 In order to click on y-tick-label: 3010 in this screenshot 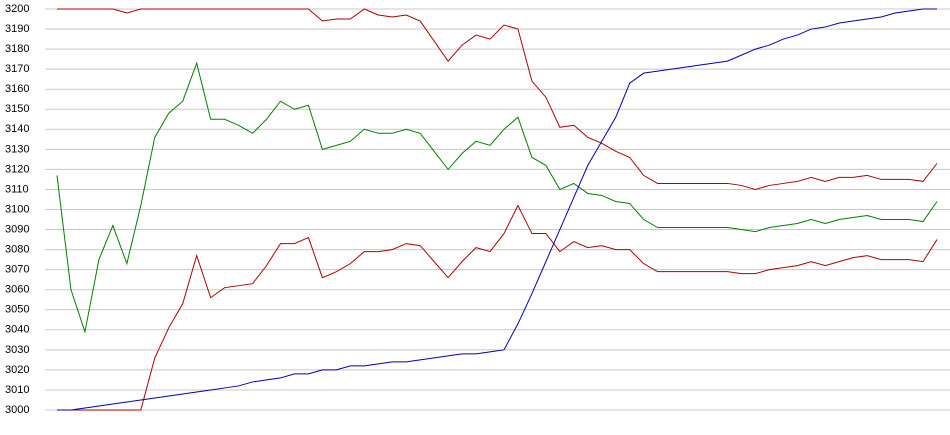, I will do `click(17, 390)`.